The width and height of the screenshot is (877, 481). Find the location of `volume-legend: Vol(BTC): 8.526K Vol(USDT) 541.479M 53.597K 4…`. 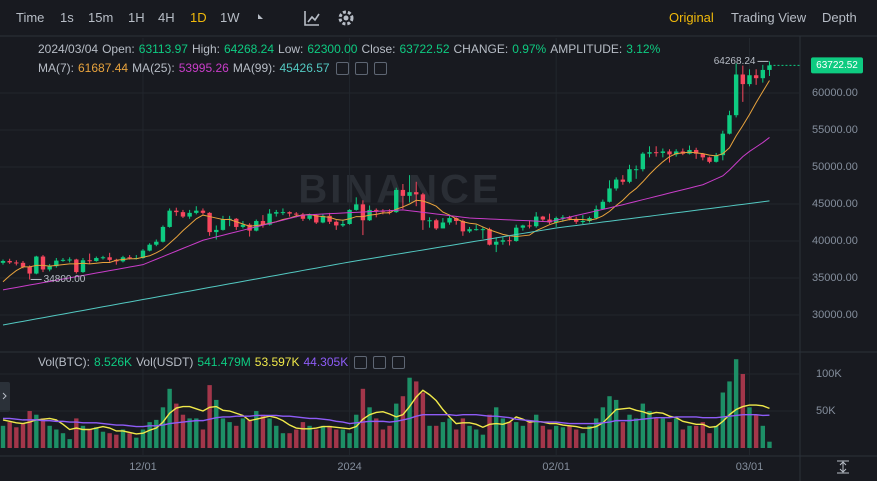

volume-legend: Vol(BTC): 8.526K Vol(USDT) 541.479M 53.597K 4… is located at coordinates (222, 362).